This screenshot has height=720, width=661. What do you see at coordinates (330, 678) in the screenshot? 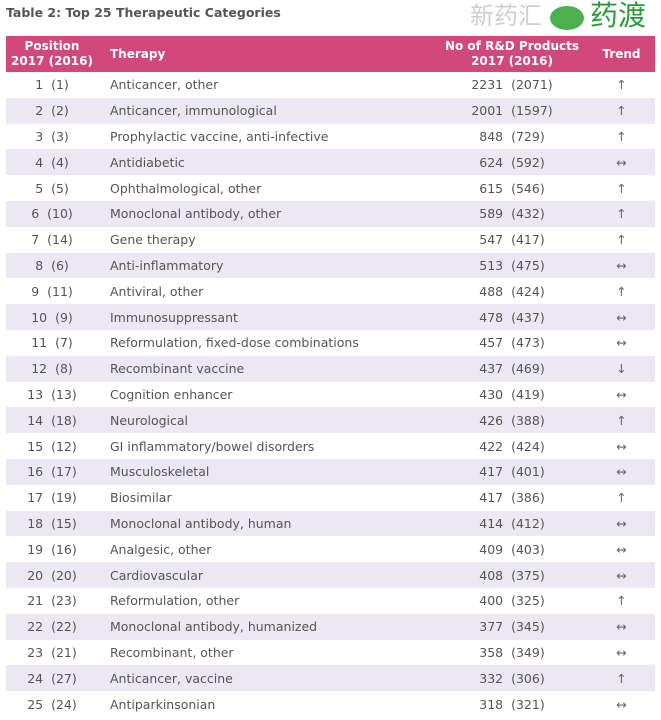
I see `table-row: 24 (27) Anticancer, vaccine 332 (306) ↑` at bounding box center [330, 678].